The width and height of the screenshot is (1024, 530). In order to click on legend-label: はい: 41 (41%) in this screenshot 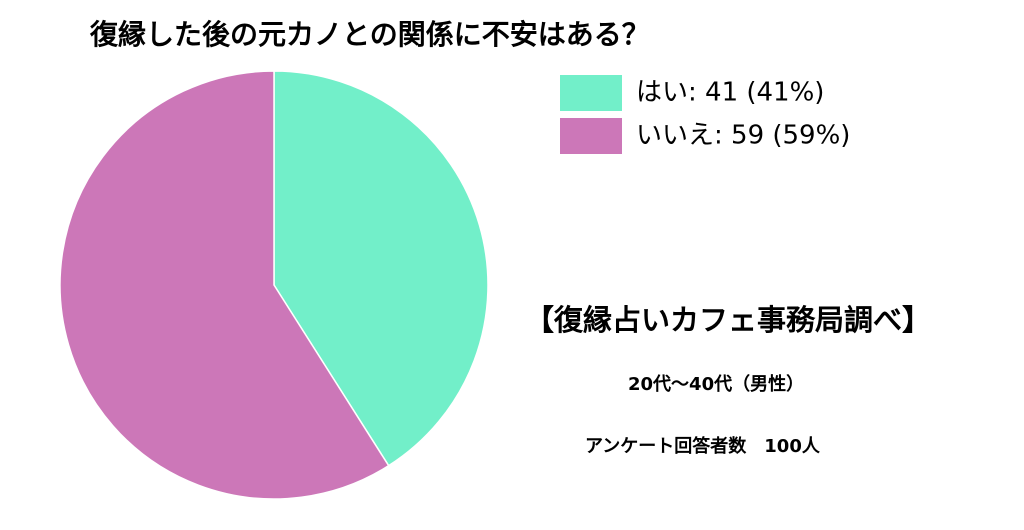, I will do `click(730, 93)`.